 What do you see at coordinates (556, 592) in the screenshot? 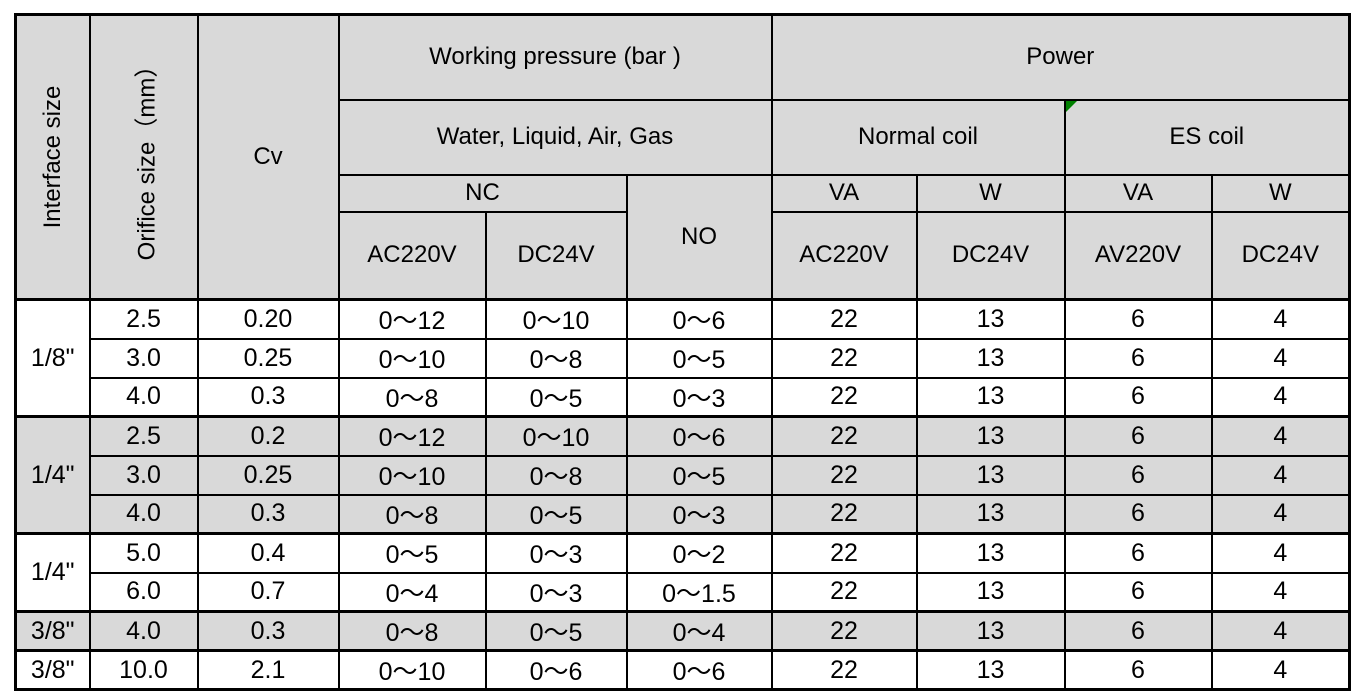
I see `nc-dc24v-cell: 0～3` at bounding box center [556, 592].